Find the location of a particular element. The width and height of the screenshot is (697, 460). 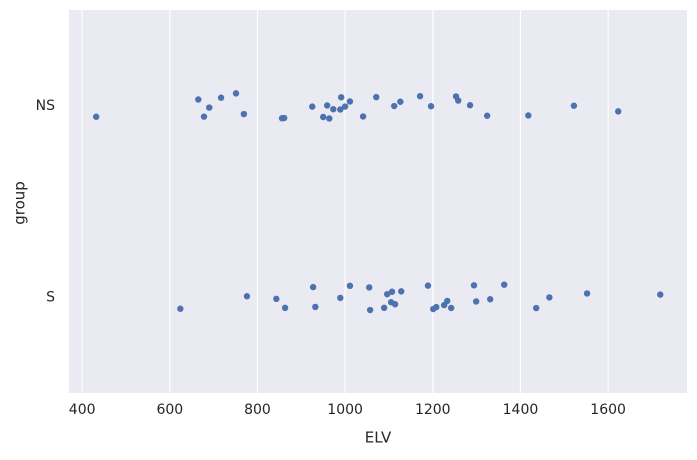

y-axis-label: group is located at coordinates (20, 203).